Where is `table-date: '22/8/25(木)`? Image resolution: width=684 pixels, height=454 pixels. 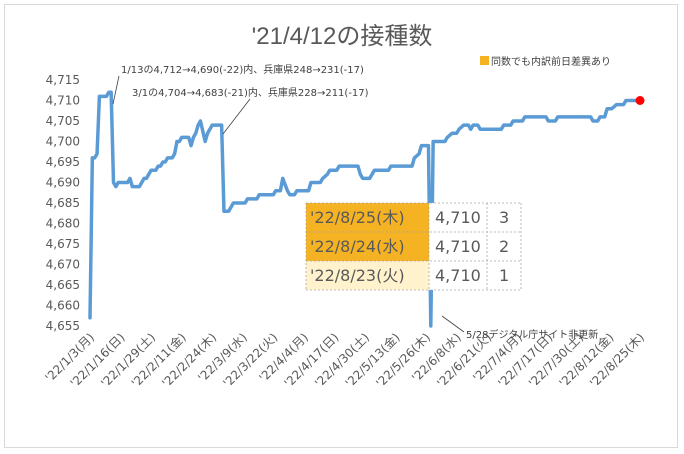 table-date: '22/8/25(木) is located at coordinates (357, 217).